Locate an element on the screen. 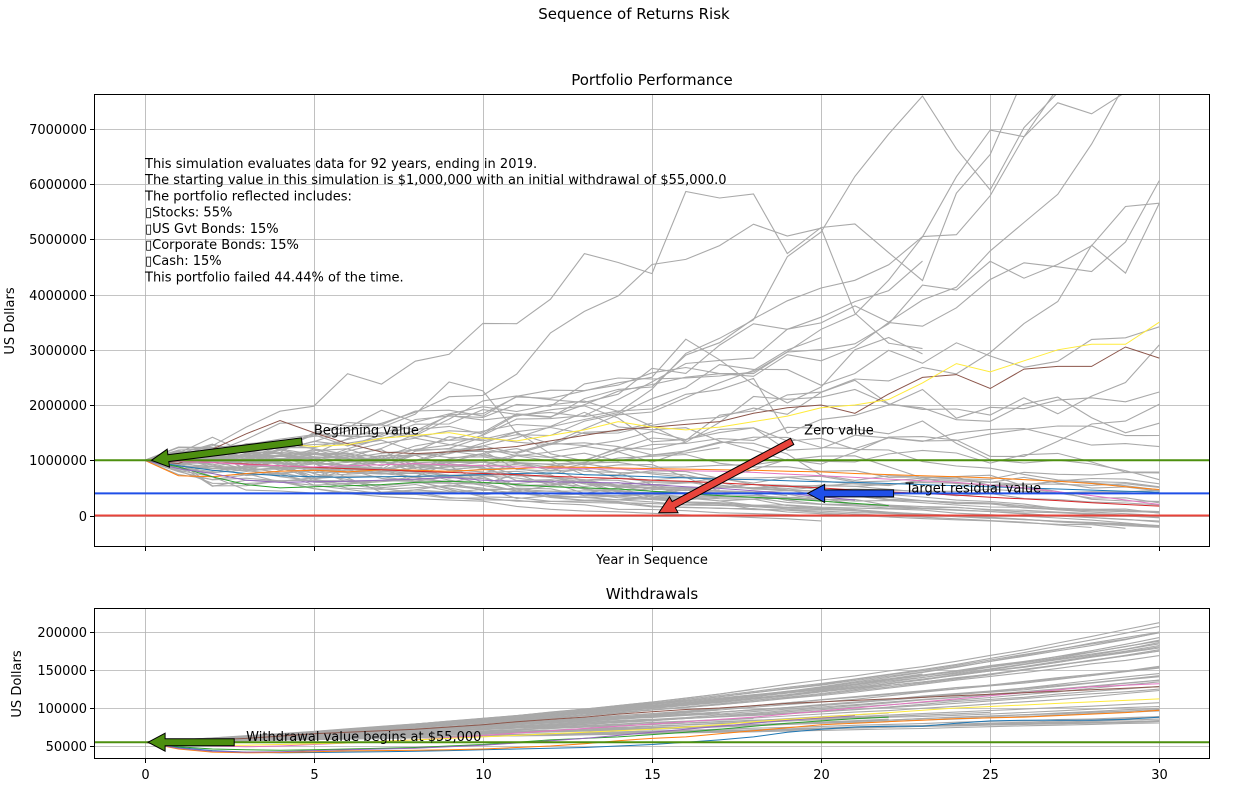 The image size is (1243, 802). y-tick-label: 200000 is located at coordinates (62, 633).